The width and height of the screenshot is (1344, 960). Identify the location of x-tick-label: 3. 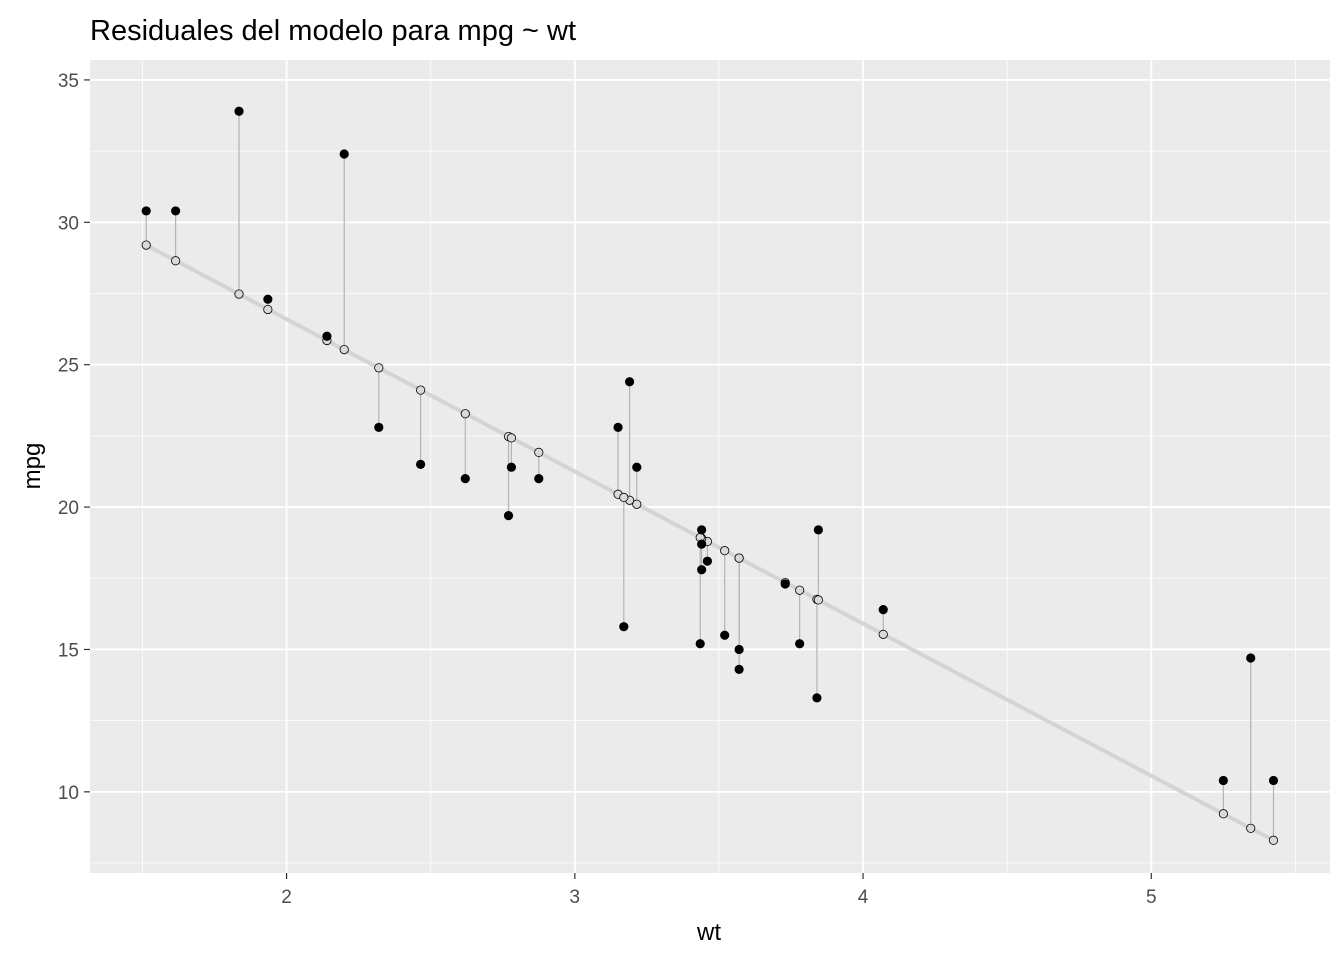
(575, 897).